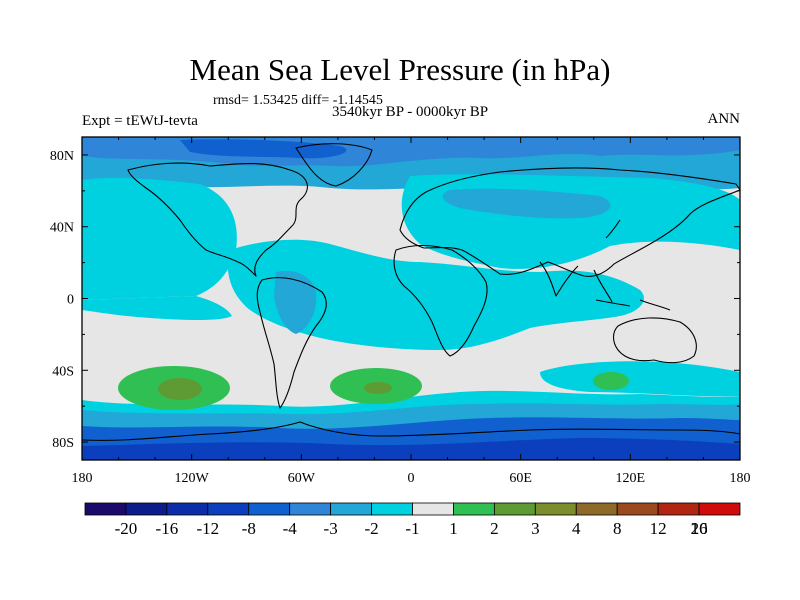  What do you see at coordinates (617, 528) in the screenshot?
I see `colorbar-label: 8` at bounding box center [617, 528].